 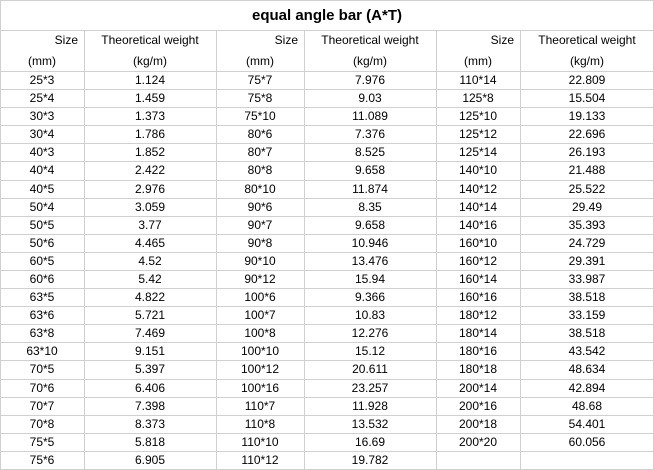 What do you see at coordinates (260, 60) in the screenshot?
I see `header-cell: (mm)` at bounding box center [260, 60].